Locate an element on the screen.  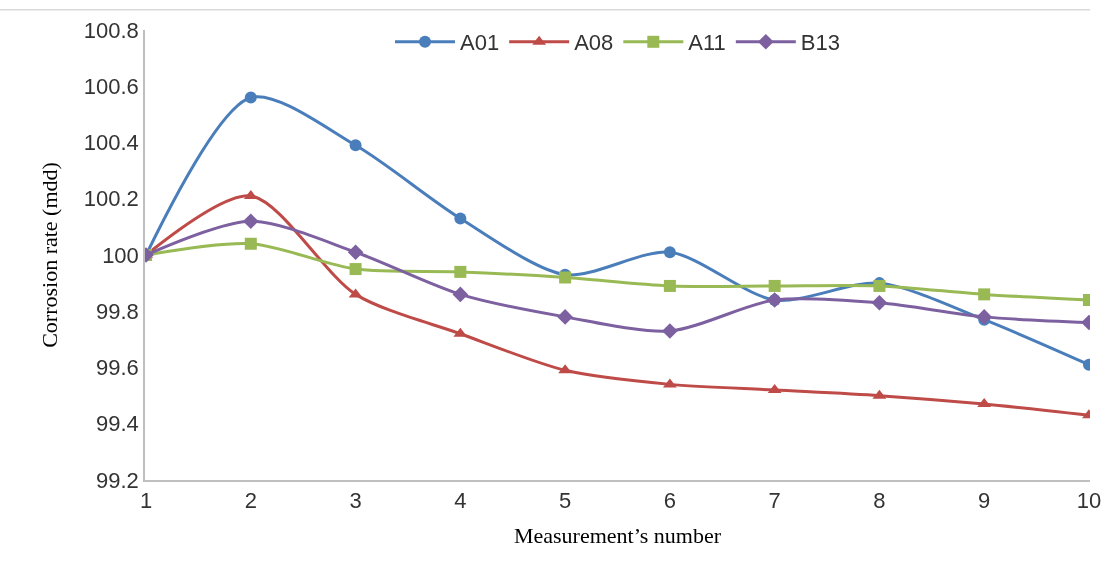
legend-label: B13 is located at coordinates (820, 43).